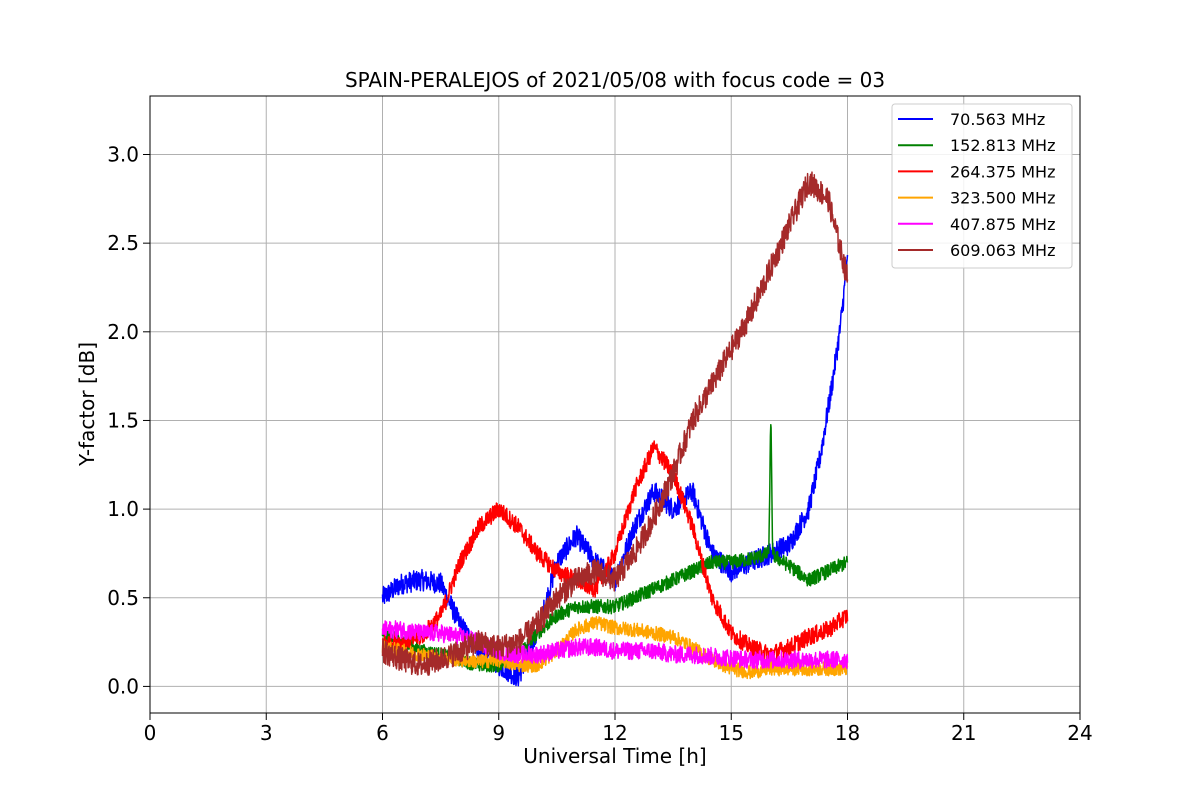 The image size is (1200, 800). I want to click on x-tick-label: 3, so click(266, 733).